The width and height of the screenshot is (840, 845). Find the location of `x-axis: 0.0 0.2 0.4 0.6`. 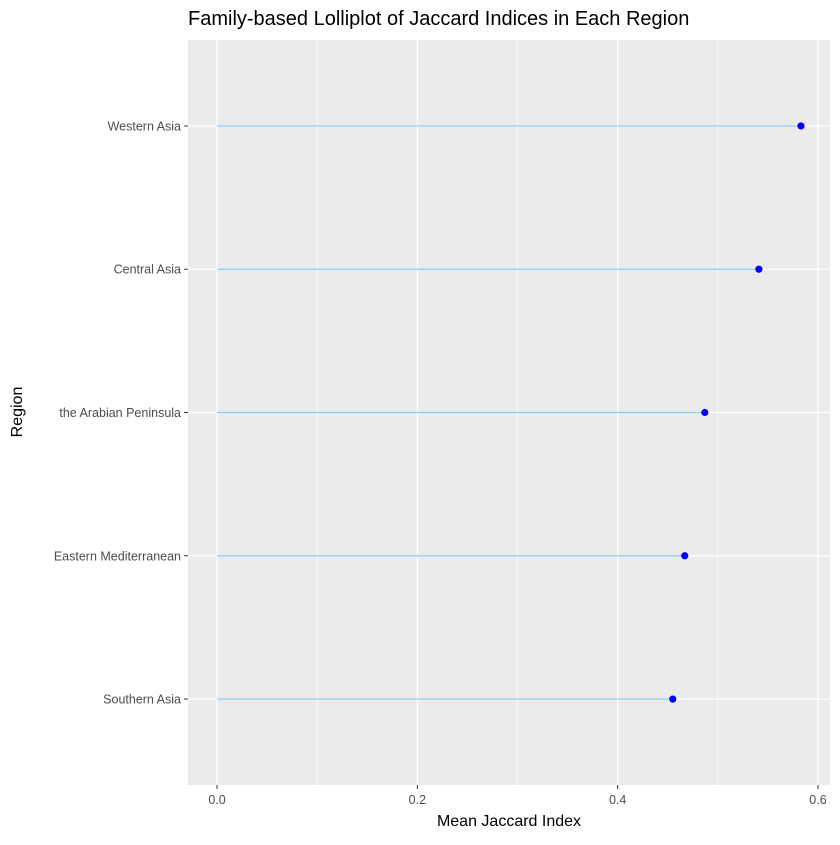

x-axis: 0.0 0.2 0.4 0.6 is located at coordinates (517, 796).